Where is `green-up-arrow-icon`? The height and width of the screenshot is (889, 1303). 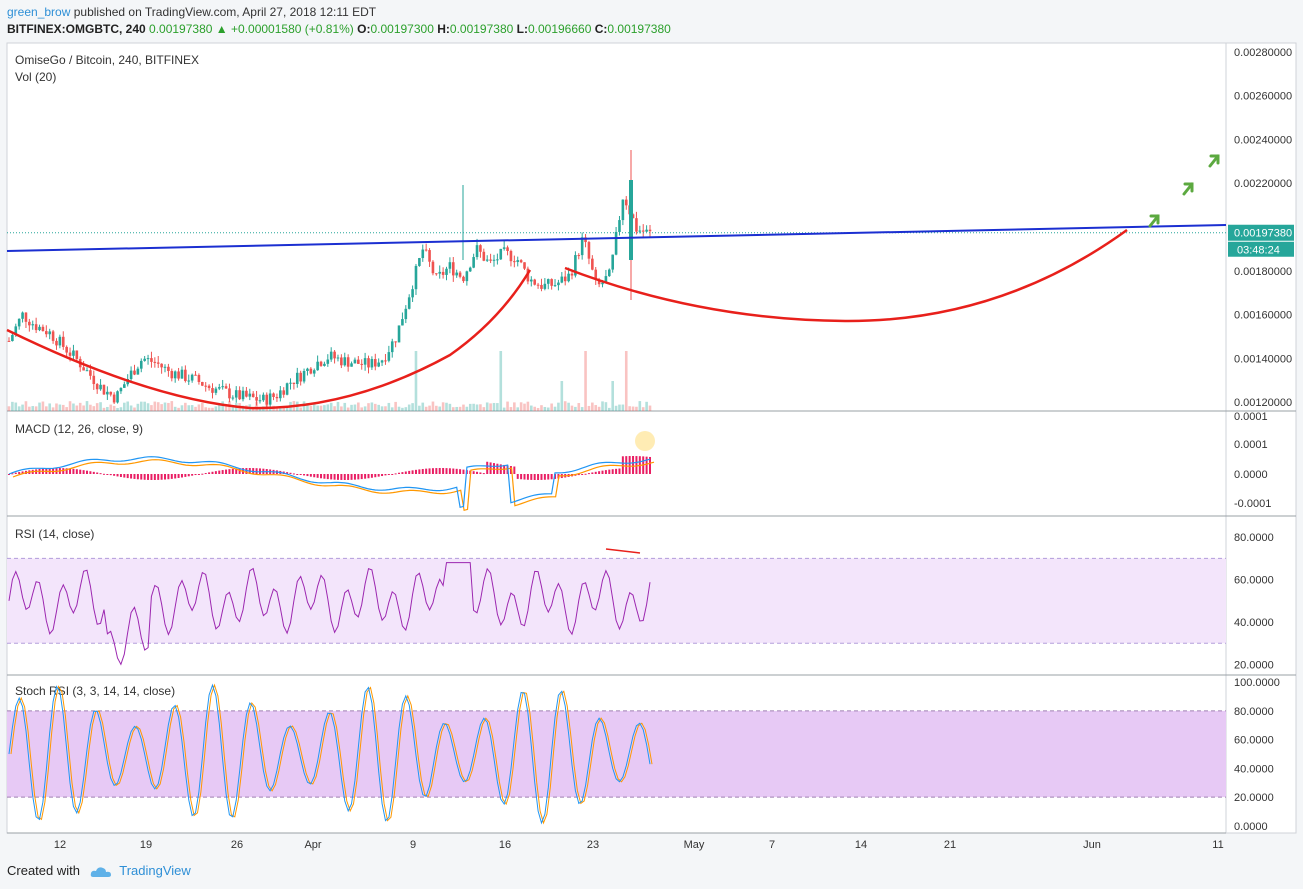
green-up-arrow-icon is located at coordinates (1188, 189).